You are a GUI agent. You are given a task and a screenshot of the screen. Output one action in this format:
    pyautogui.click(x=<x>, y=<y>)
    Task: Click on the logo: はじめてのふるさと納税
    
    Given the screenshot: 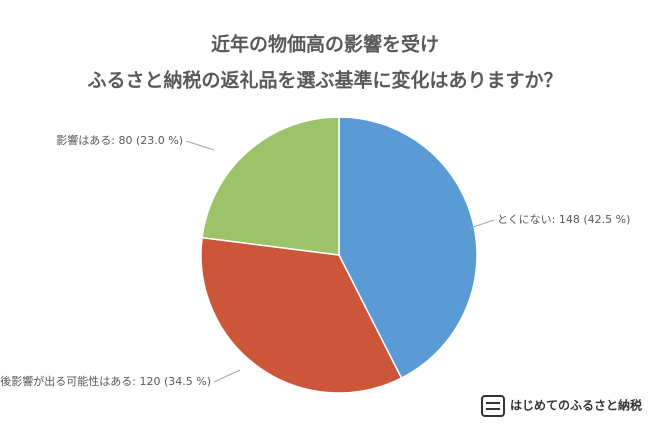 What is the action you would take?
    pyautogui.click(x=561, y=406)
    